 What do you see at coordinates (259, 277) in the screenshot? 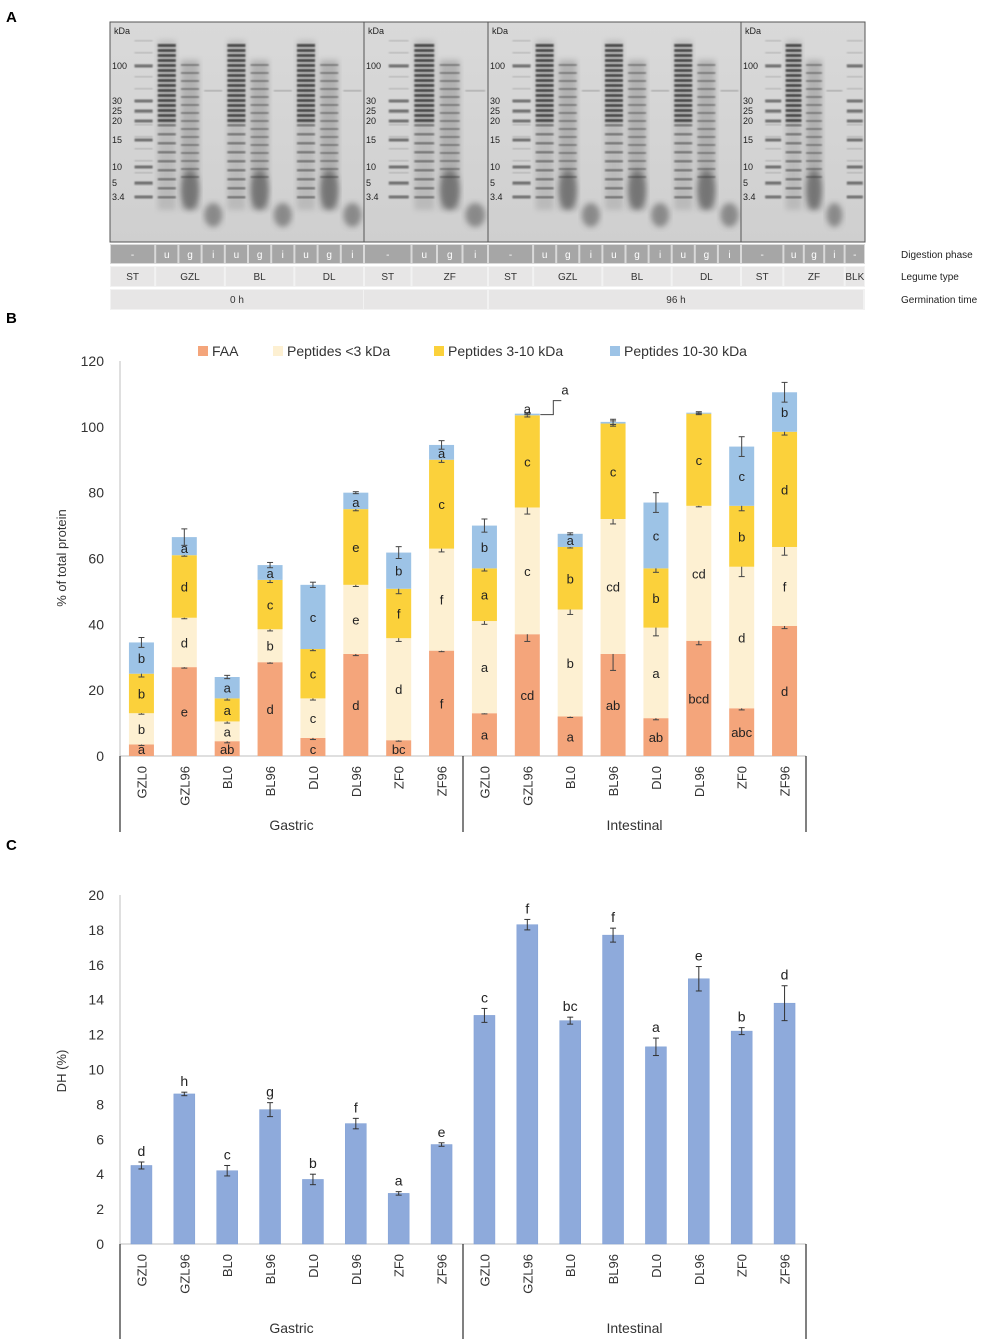
I see `legume-label: BL` at bounding box center [259, 277].